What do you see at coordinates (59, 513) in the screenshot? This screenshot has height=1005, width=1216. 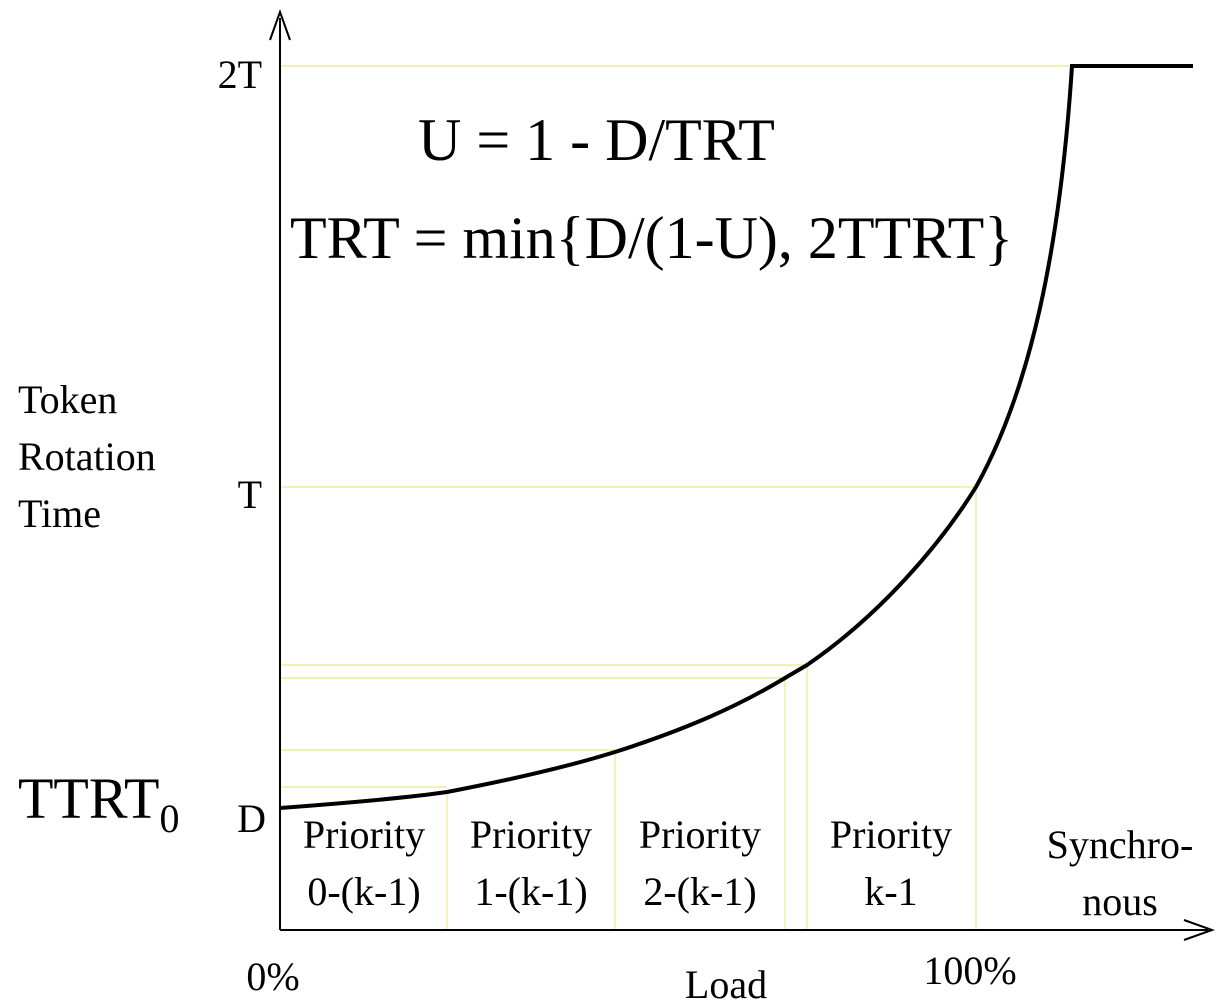 I see `y-axis-label: Time` at bounding box center [59, 513].